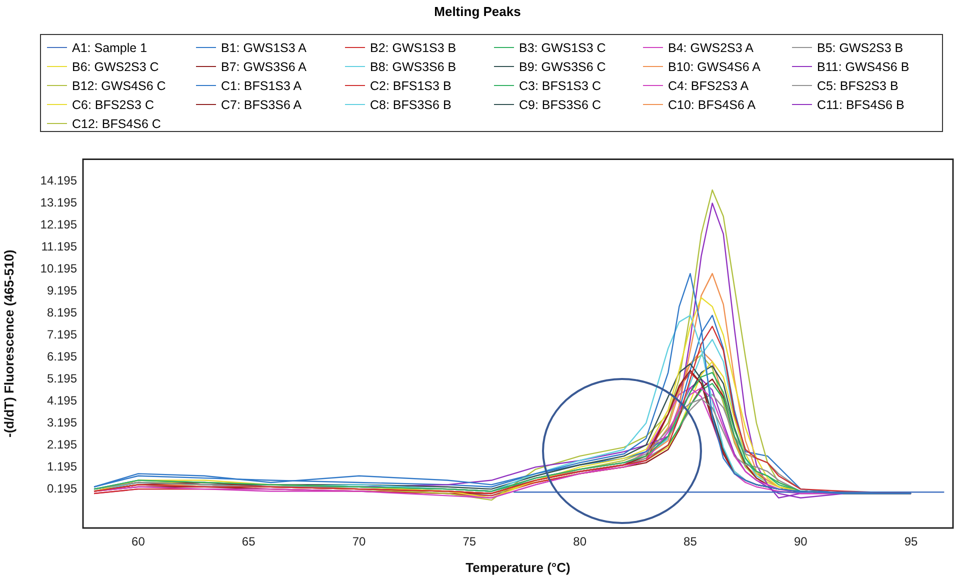 This screenshot has height=576, width=955. What do you see at coordinates (413, 47) in the screenshot?
I see `legend-label: B2: GWS1S3 B` at bounding box center [413, 47].